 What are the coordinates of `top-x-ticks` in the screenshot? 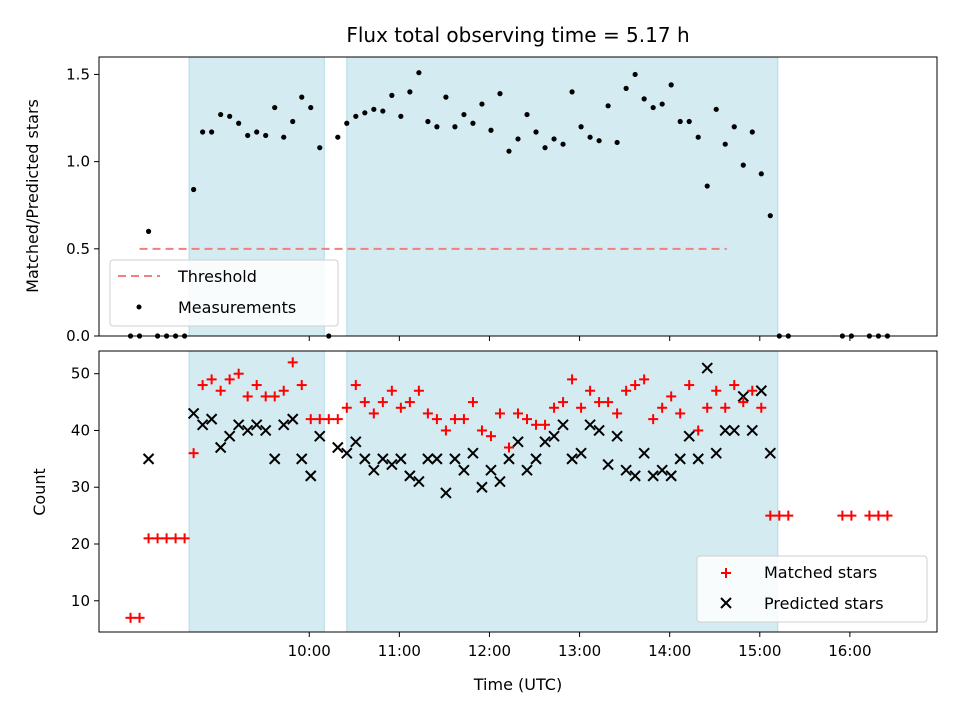 It's located at (579, 338).